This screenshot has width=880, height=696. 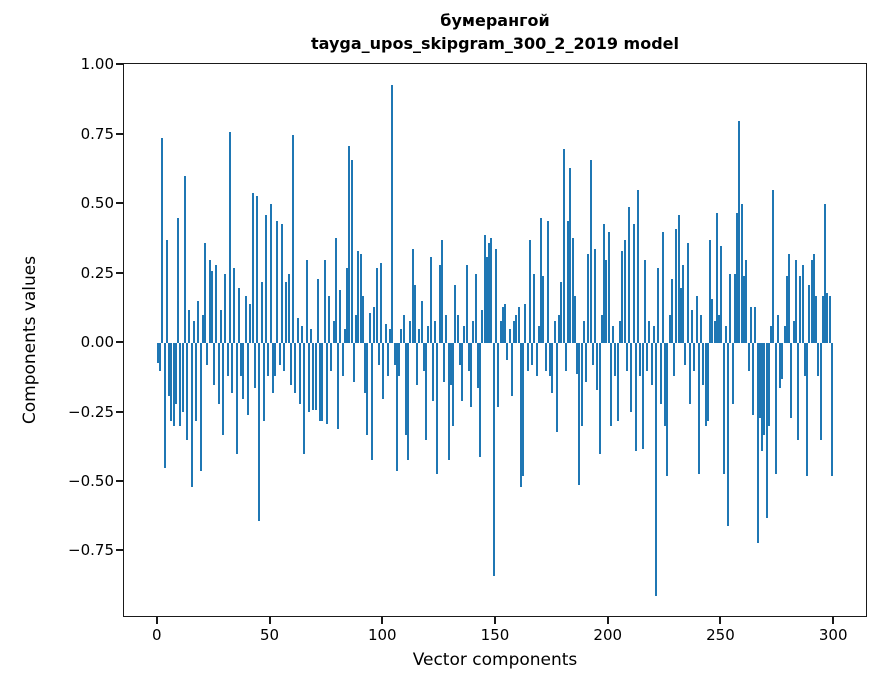 What do you see at coordinates (382, 635) in the screenshot?
I see `x-tick-label: 100` at bounding box center [382, 635].